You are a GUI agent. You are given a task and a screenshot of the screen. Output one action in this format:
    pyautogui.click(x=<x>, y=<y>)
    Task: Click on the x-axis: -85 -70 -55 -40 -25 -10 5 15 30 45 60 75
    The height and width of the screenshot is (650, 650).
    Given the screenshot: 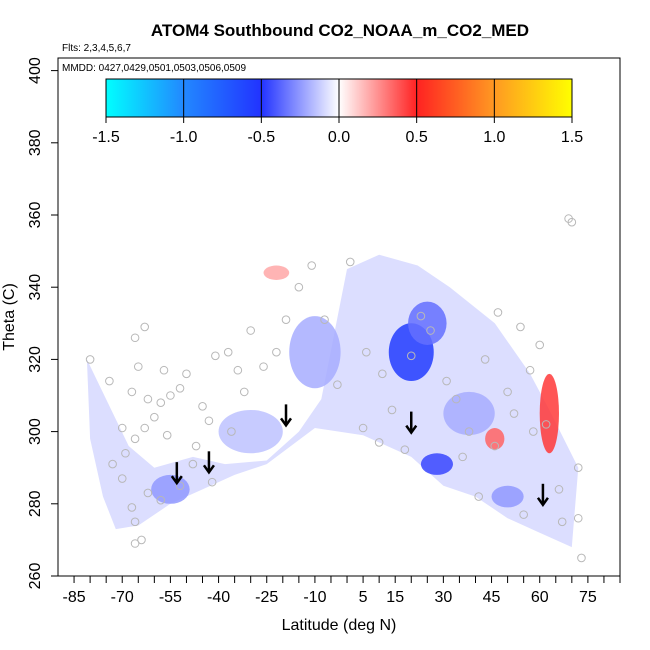 What is the action you would take?
    pyautogui.click(x=341, y=591)
    